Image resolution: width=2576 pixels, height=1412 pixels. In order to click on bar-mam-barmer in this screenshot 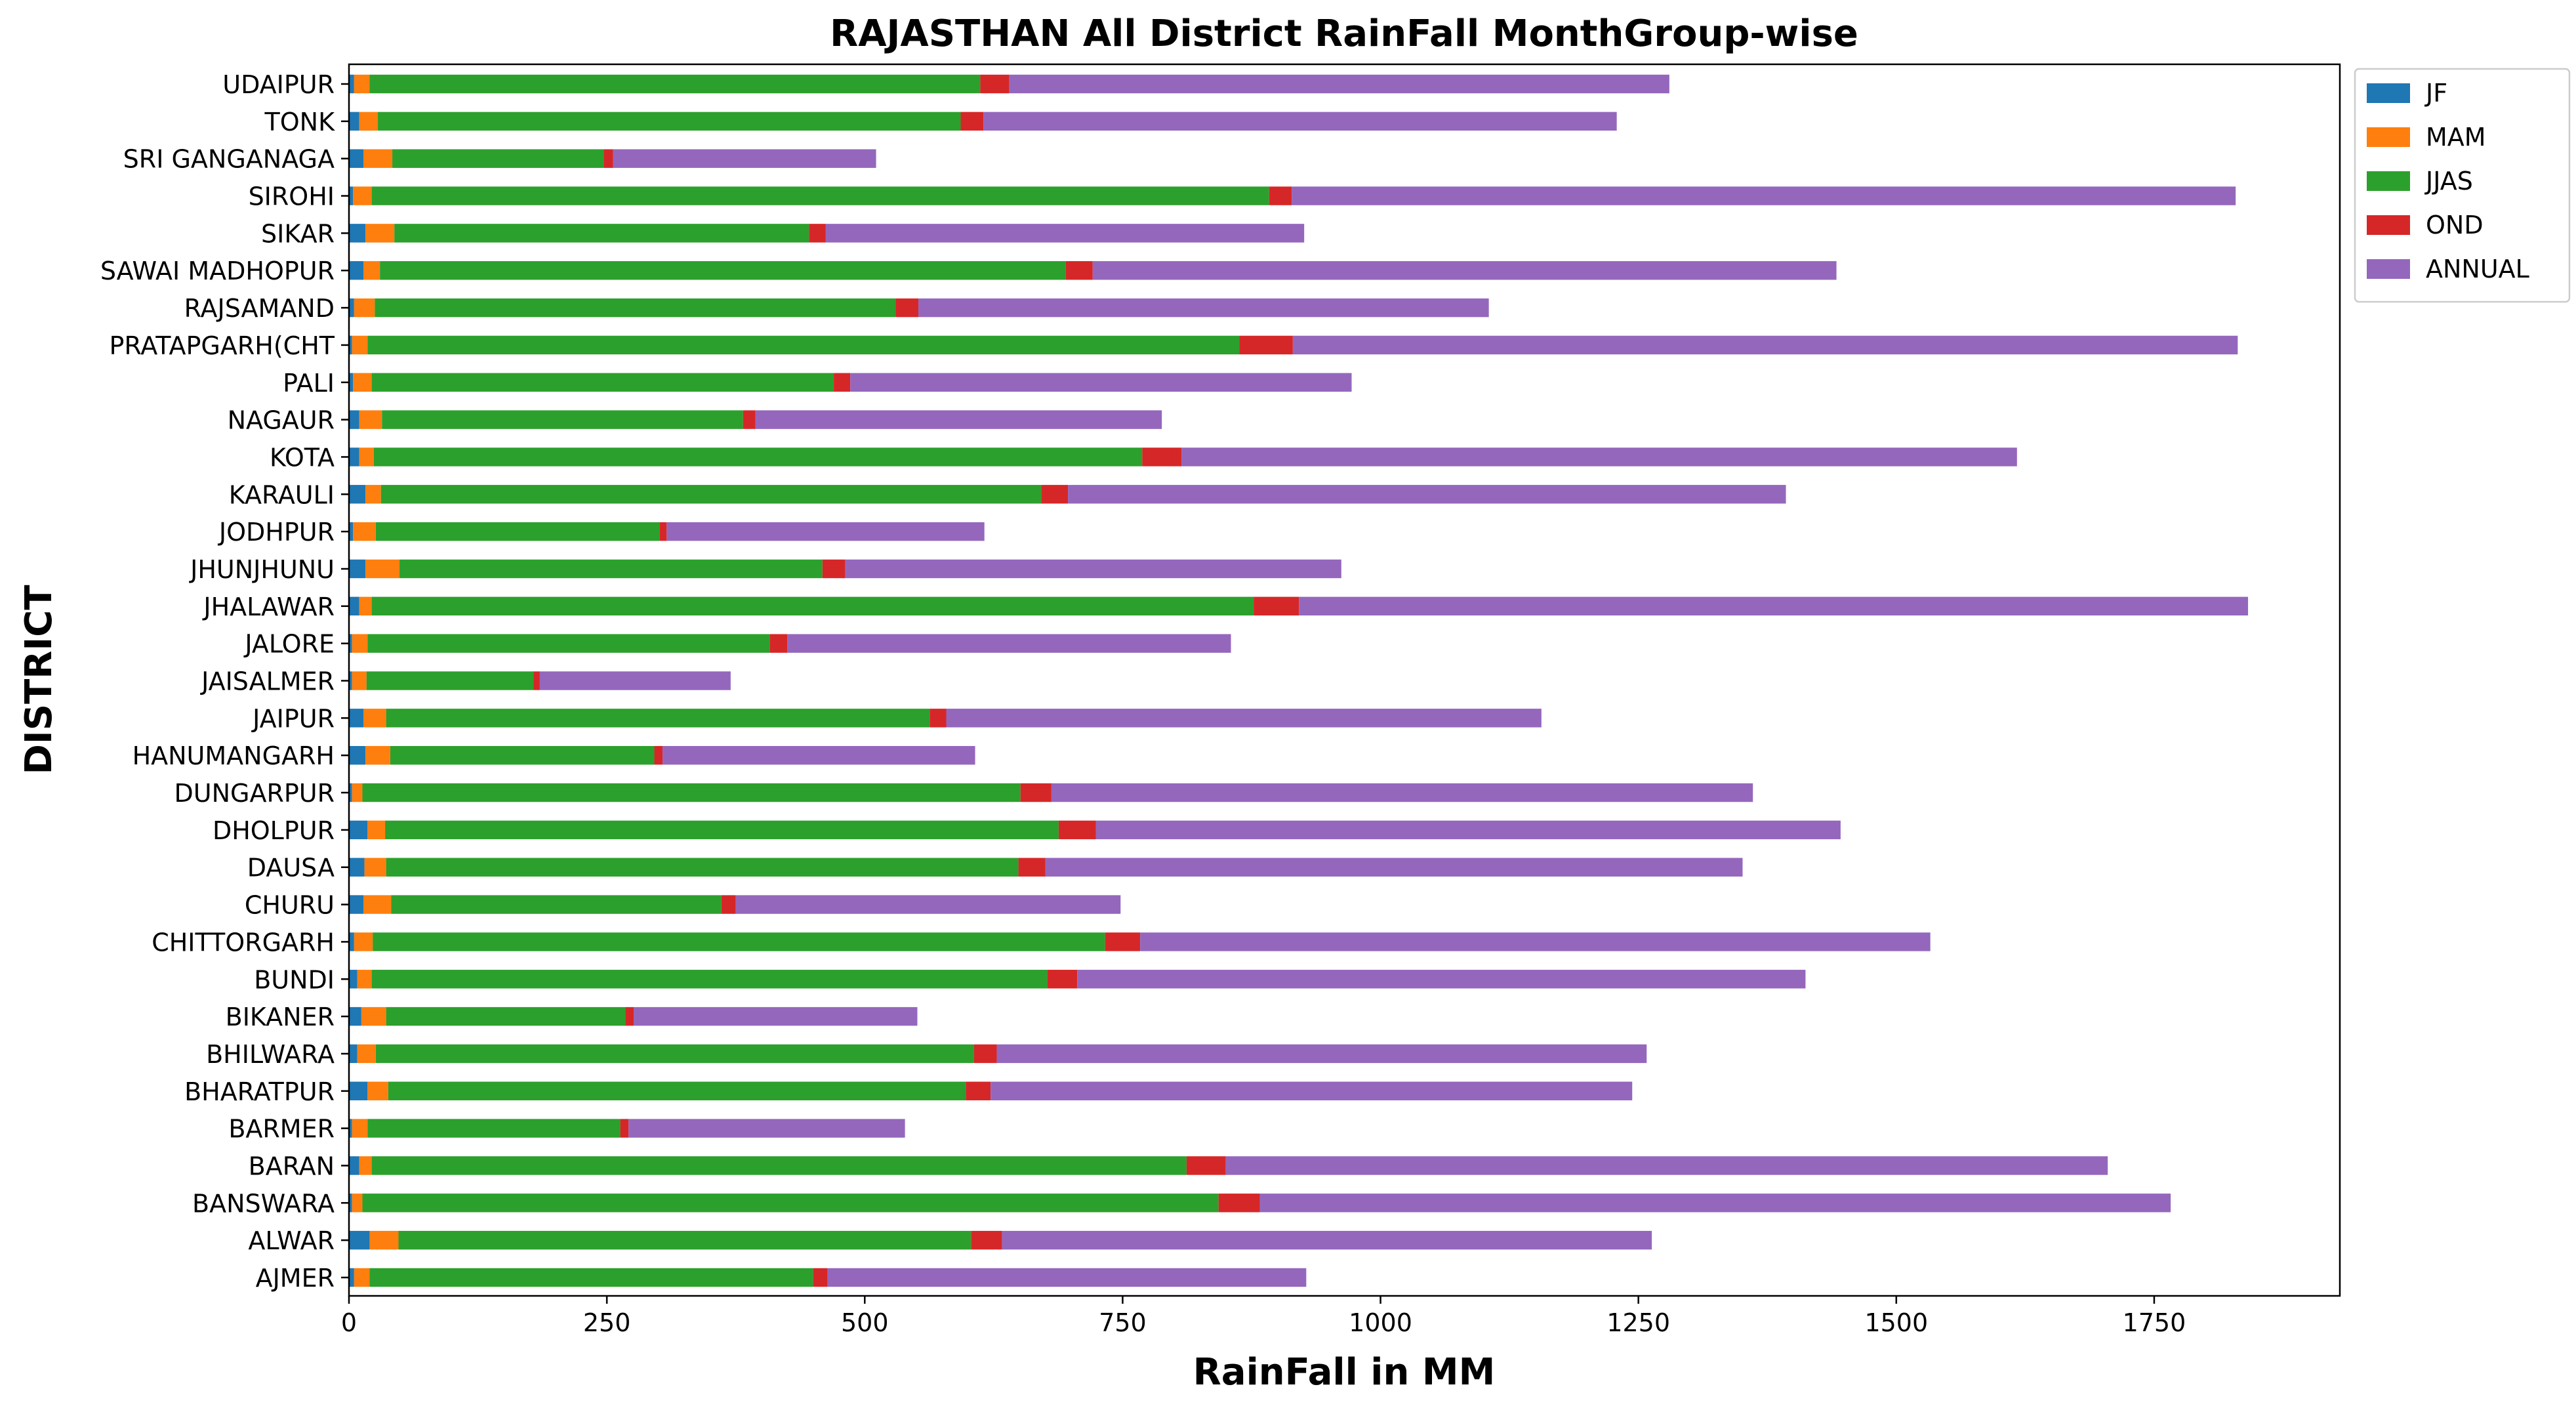, I will do `click(360, 1128)`.